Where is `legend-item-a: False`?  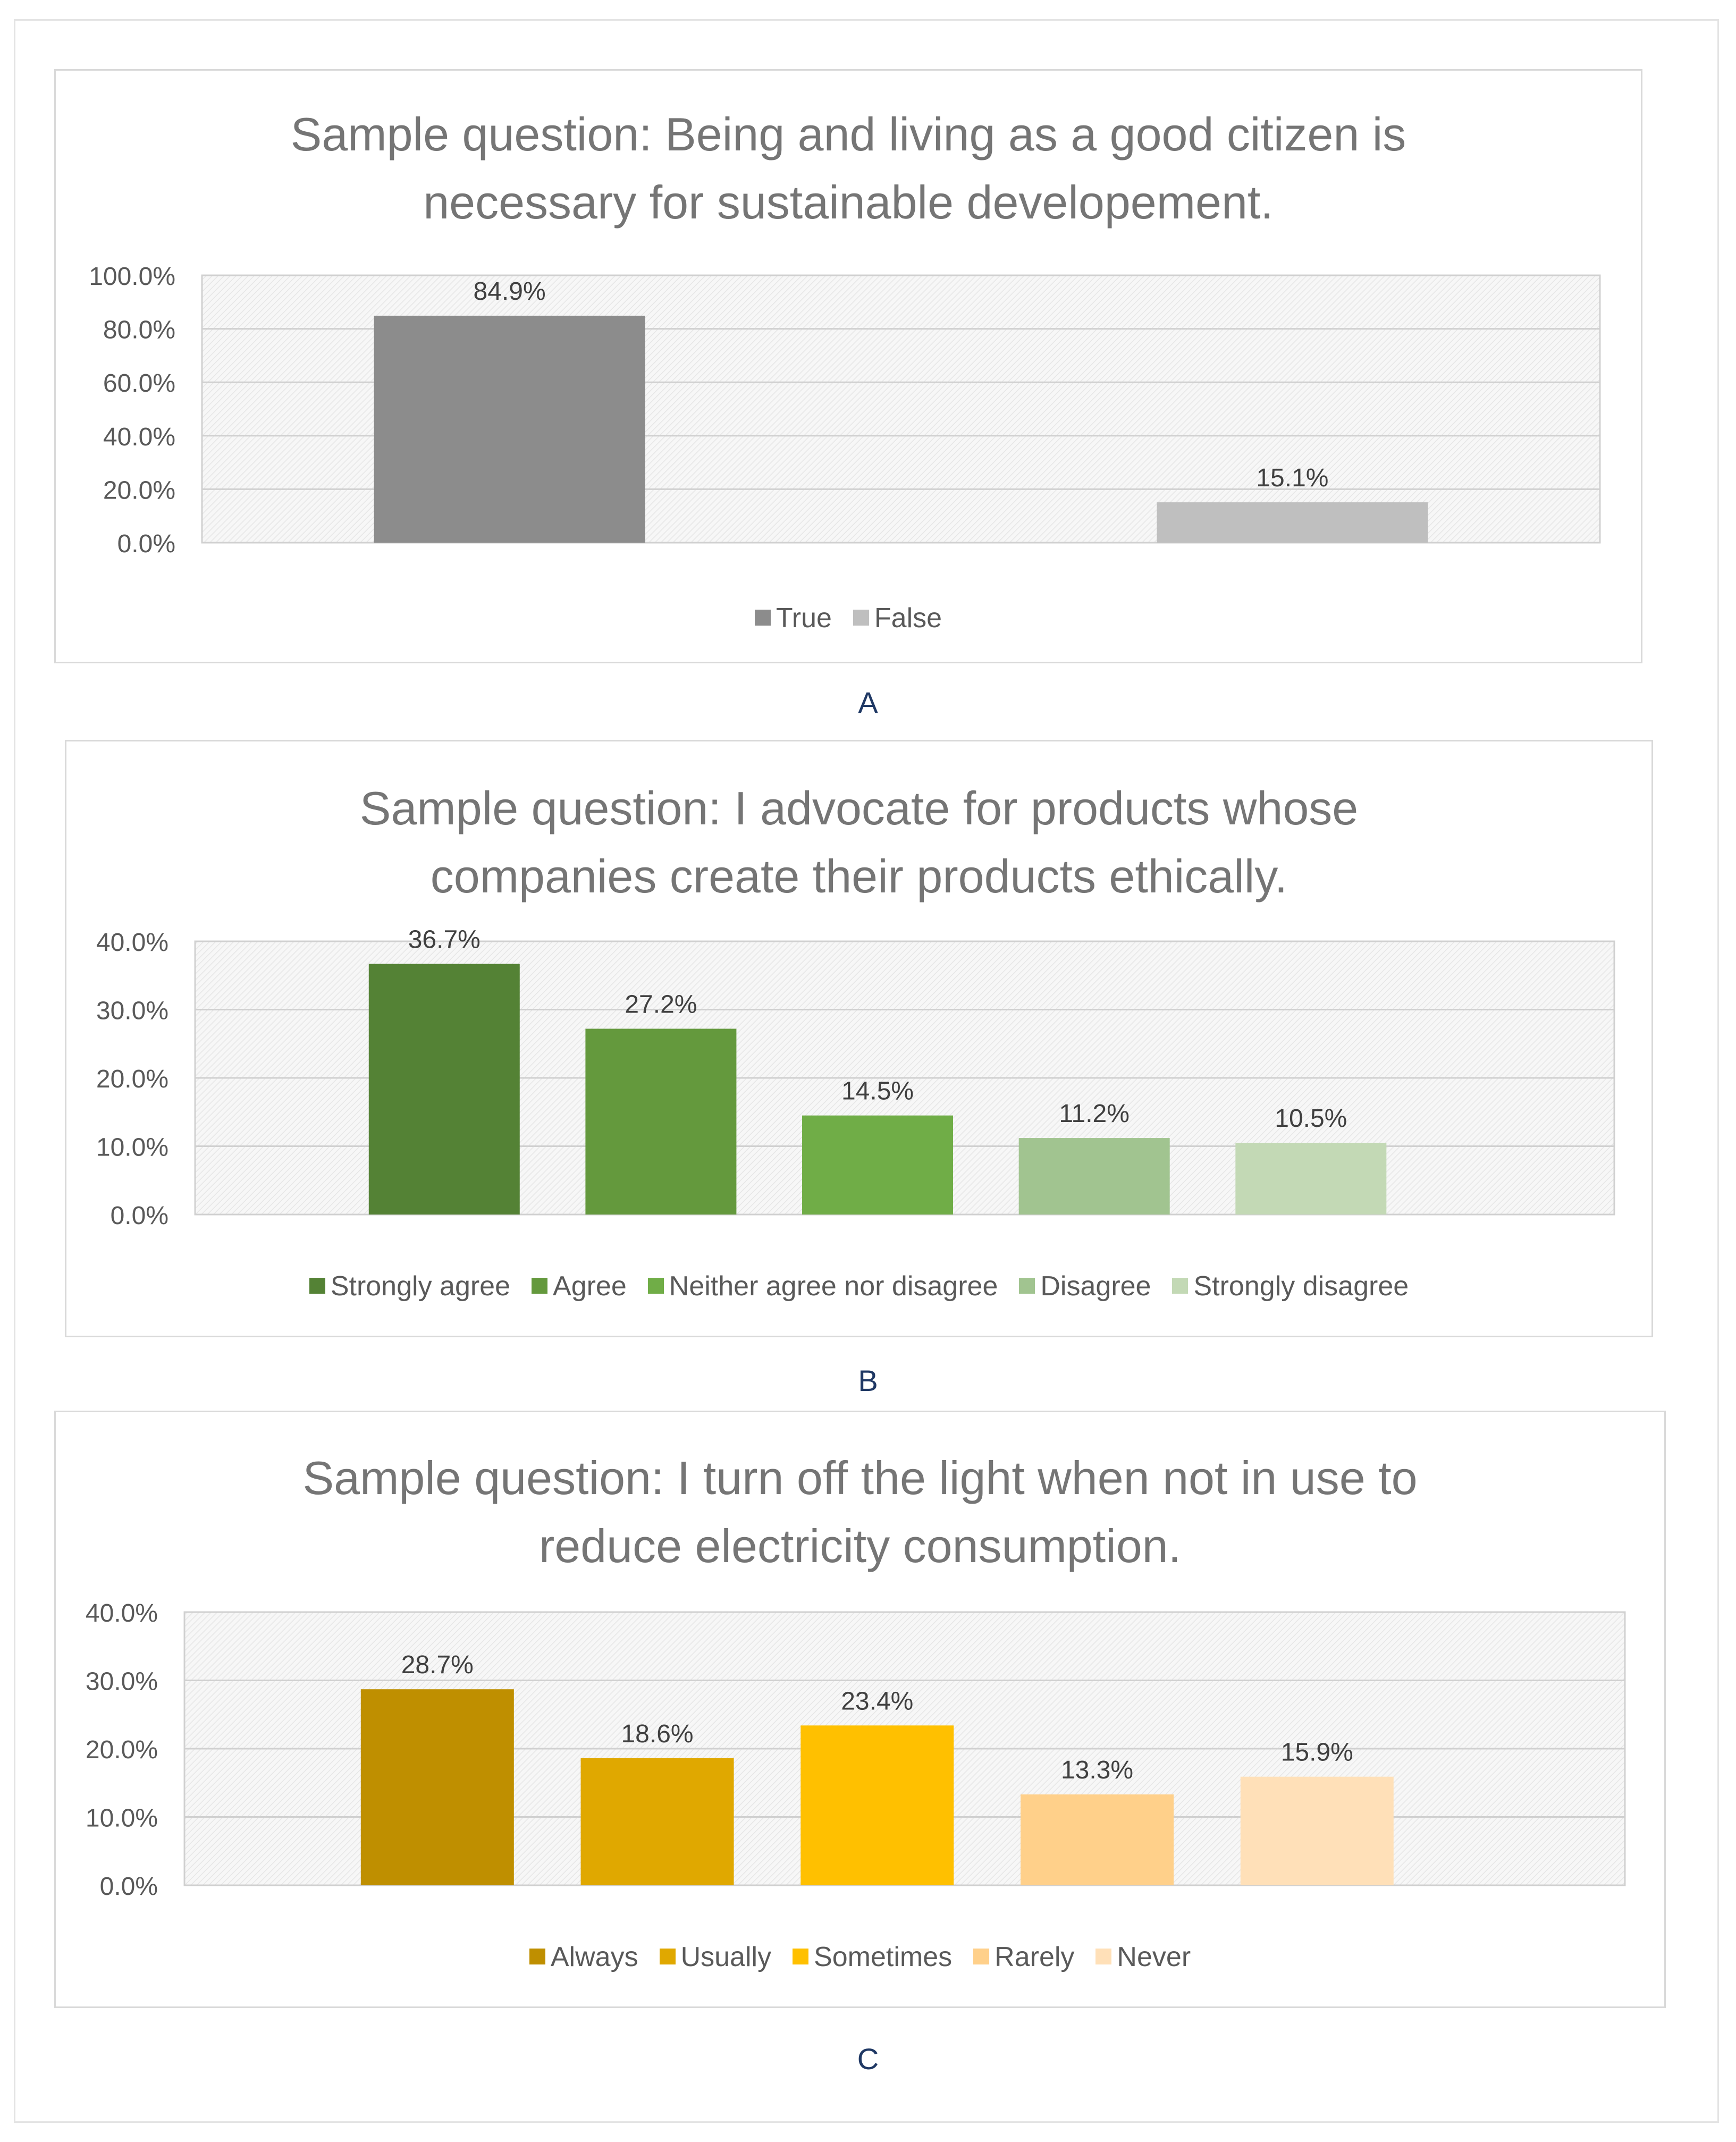
legend-item-a: False is located at coordinates (897, 618).